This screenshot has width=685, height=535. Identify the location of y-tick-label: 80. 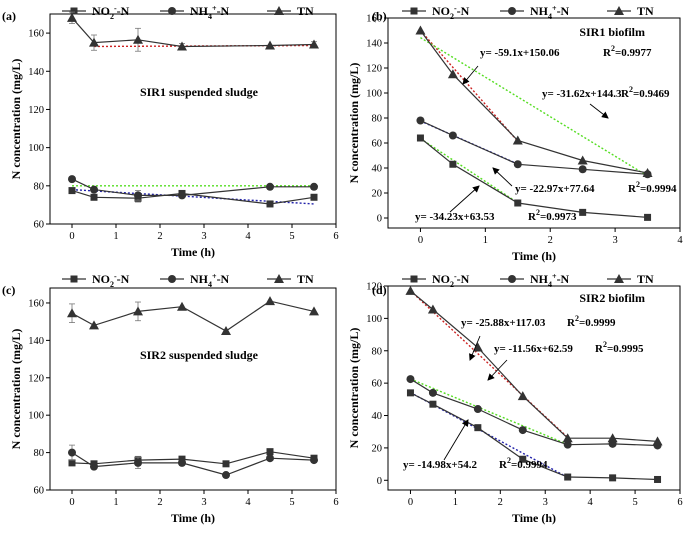
(39, 186).